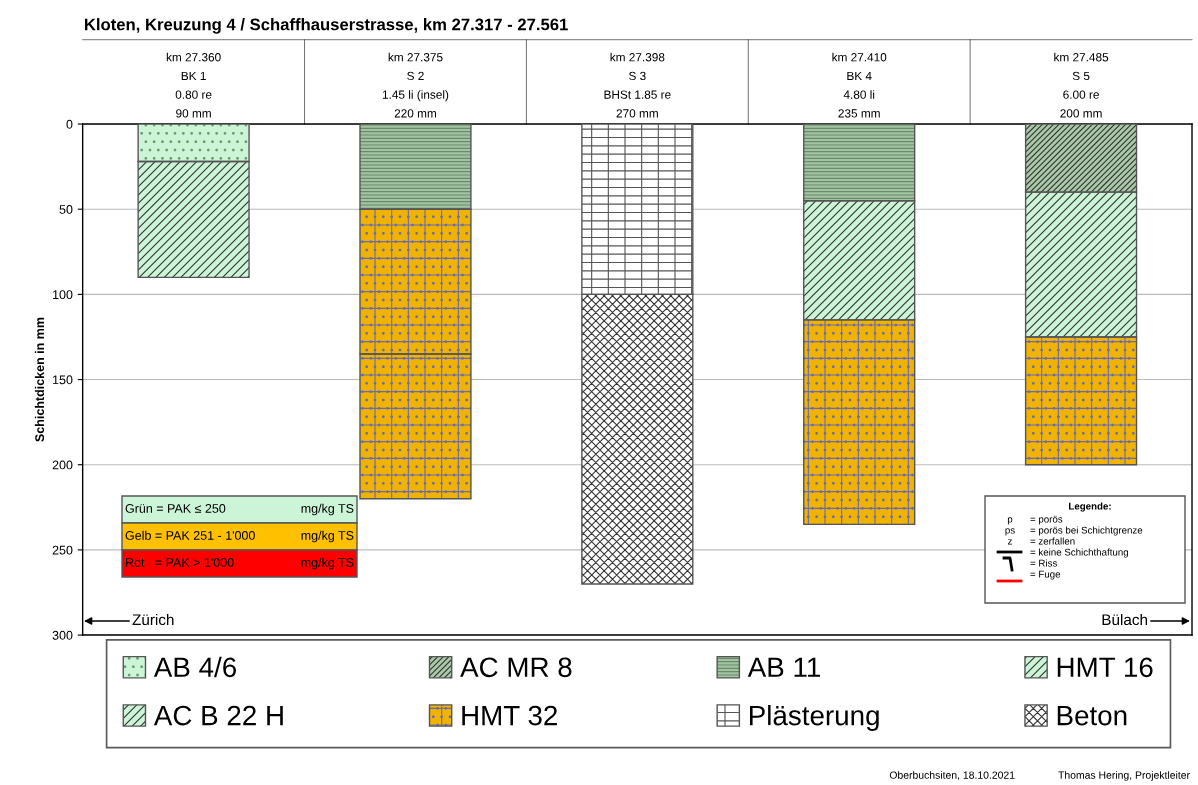  What do you see at coordinates (1046, 520) in the screenshot?
I see `annotation: = porös` at bounding box center [1046, 520].